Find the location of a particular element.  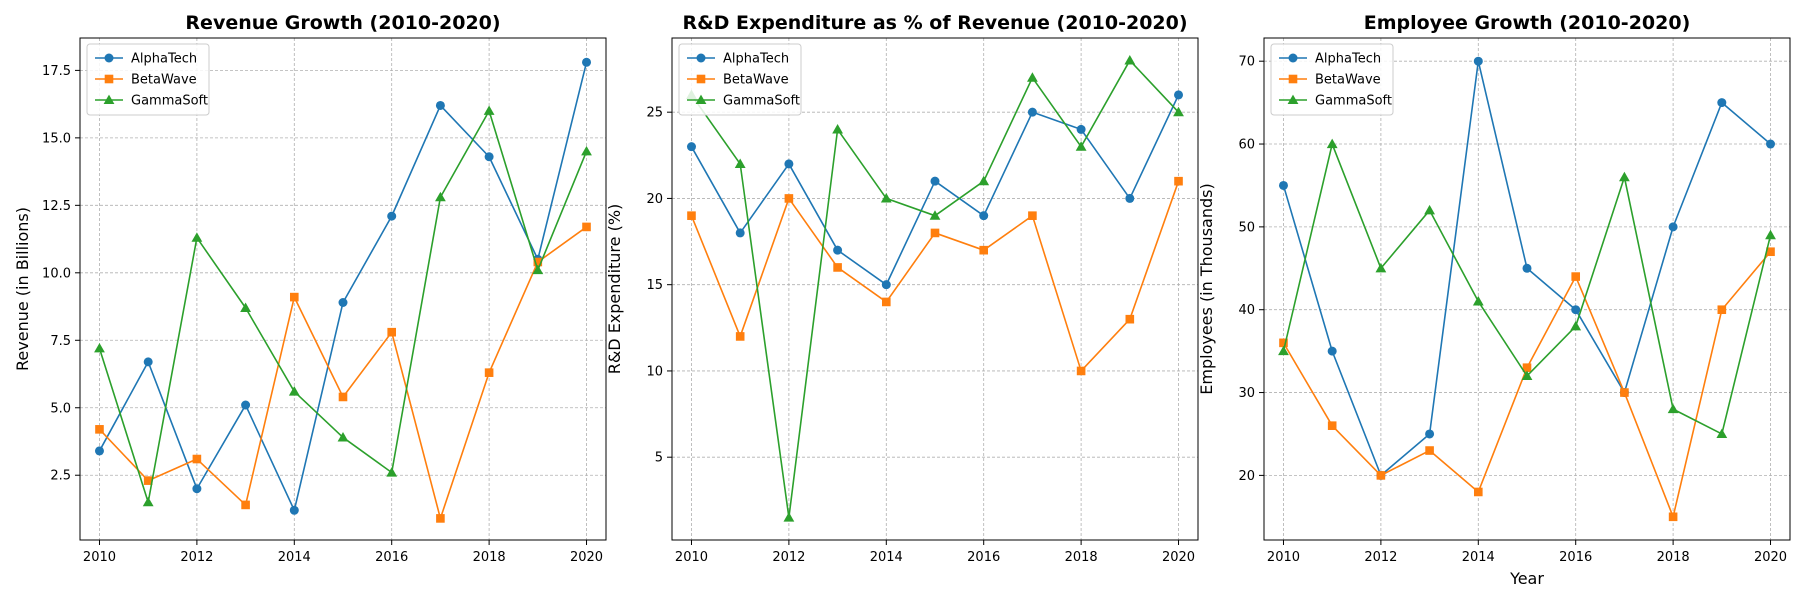

y-tick-label: 30 is located at coordinates (1246, 393).